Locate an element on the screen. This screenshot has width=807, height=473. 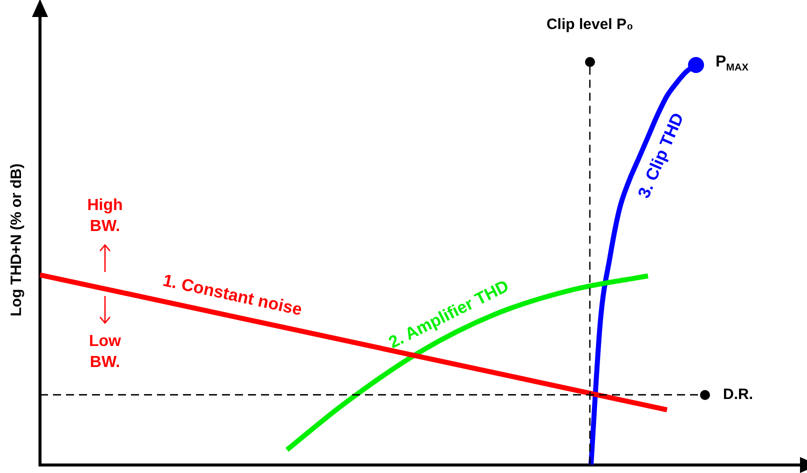
y-axis-title: Log THD+N (% or dB) is located at coordinates (17, 239).